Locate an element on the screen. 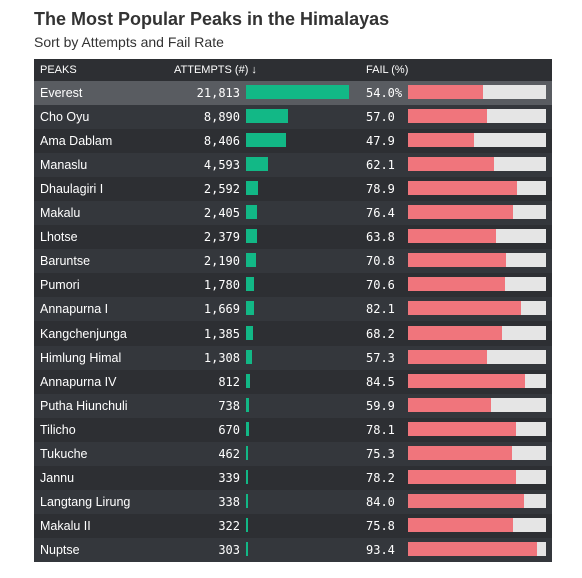 This screenshot has width=582, height=578. table-row: Annapurna I 1,669 82.1 is located at coordinates (293, 309).